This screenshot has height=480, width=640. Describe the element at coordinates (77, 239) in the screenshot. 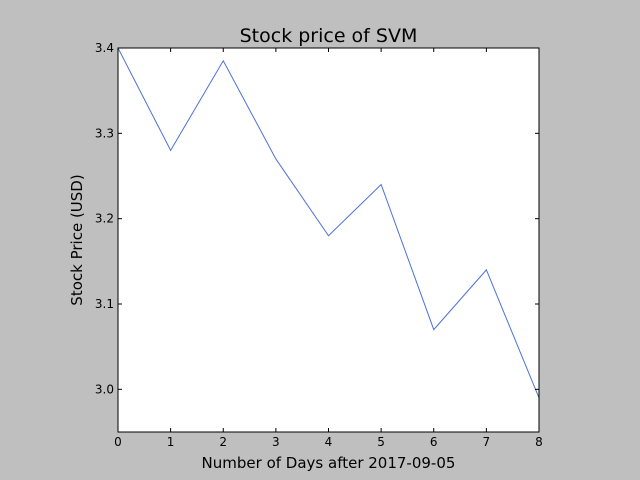

I see `y-axis-label: Stock Price (USD)` at that location.